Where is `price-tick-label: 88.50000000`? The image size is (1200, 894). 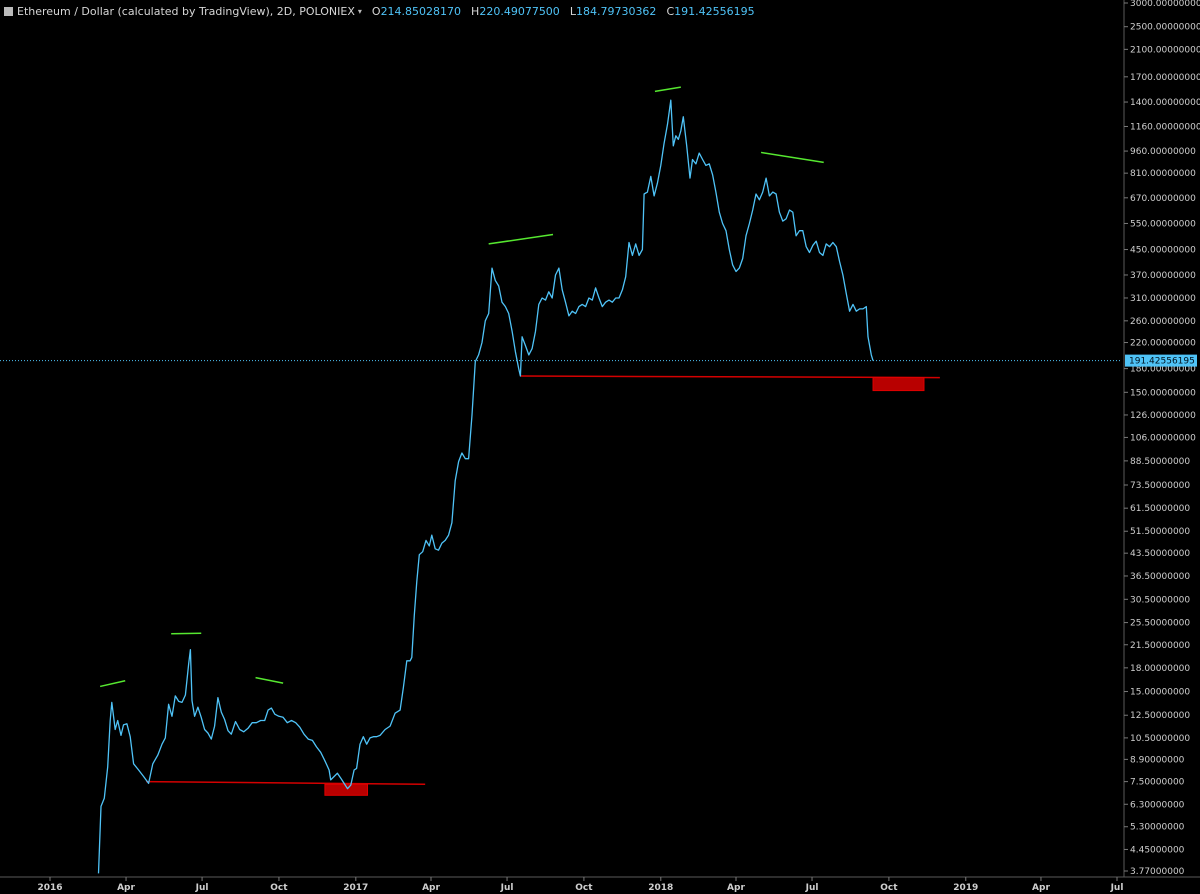
price-tick-label: 88.50000000 is located at coordinates (1160, 462).